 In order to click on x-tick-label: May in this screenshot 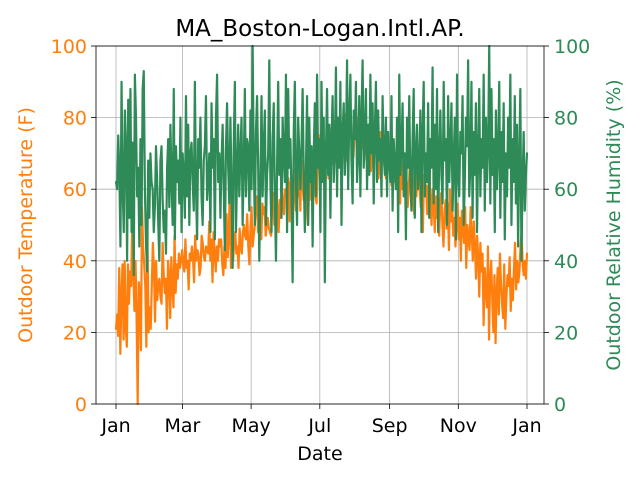, I will do `click(250, 426)`.